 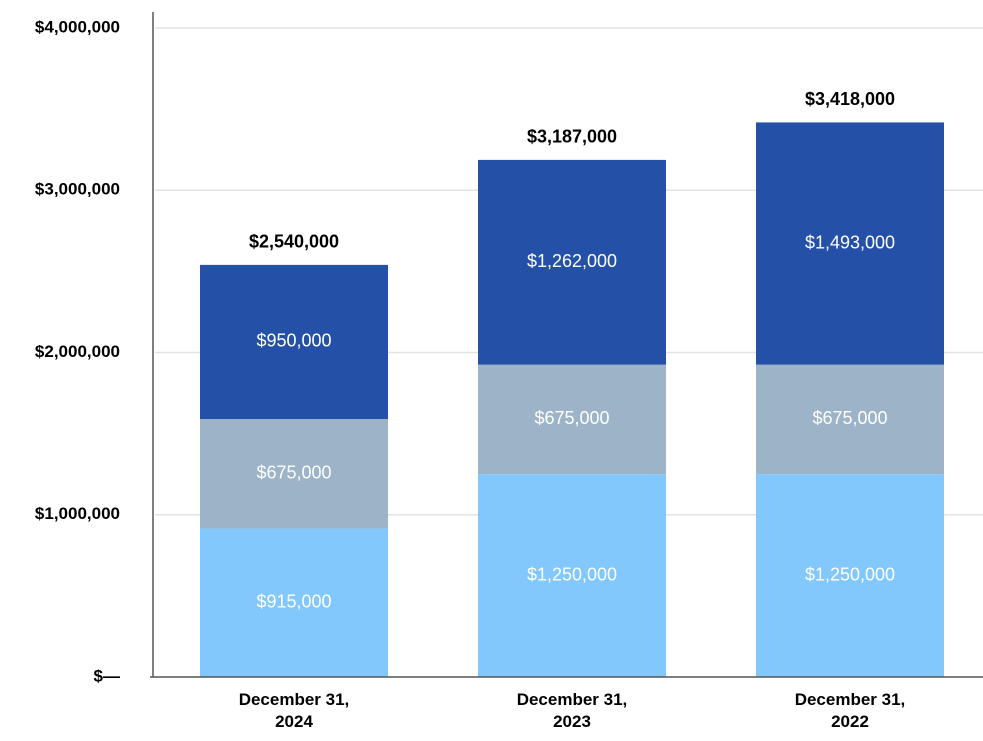 What do you see at coordinates (77, 26) in the screenshot?
I see `y-tick-label: $4,000,000` at bounding box center [77, 26].